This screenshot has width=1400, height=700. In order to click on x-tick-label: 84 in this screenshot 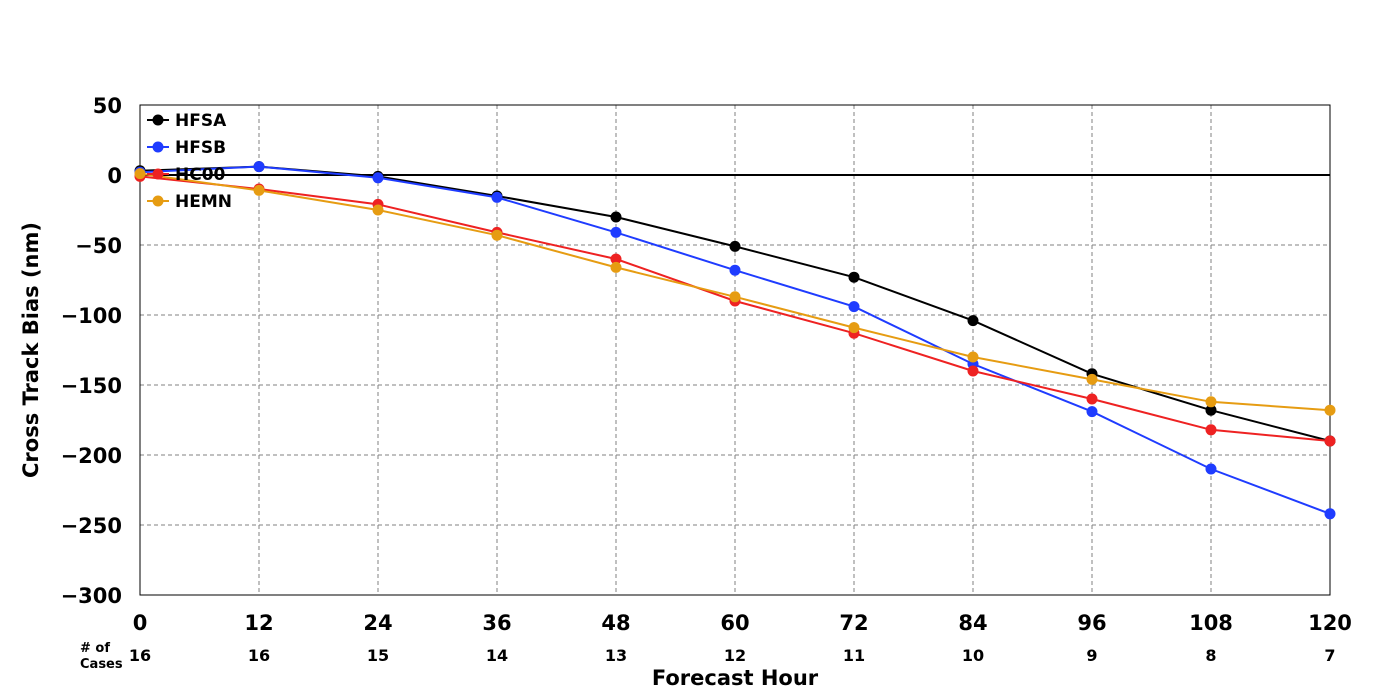, I will do `click(972, 623)`.